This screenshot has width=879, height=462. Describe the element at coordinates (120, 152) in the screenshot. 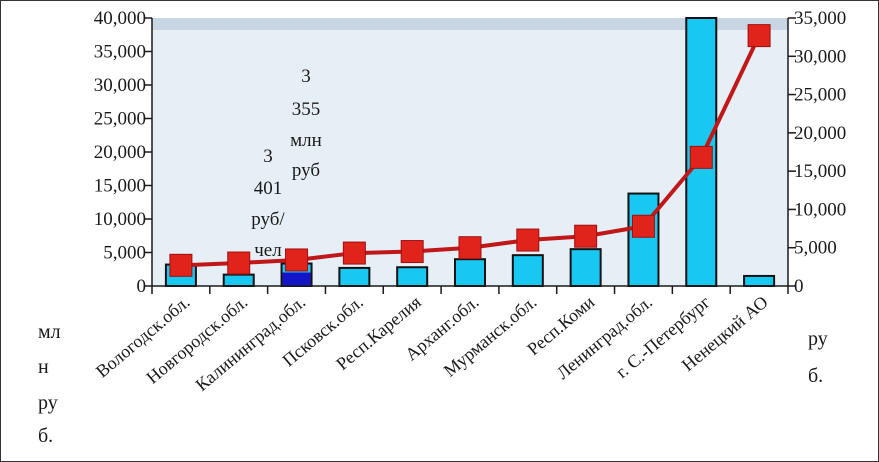

I see `left-tick-label: 20,000` at that location.